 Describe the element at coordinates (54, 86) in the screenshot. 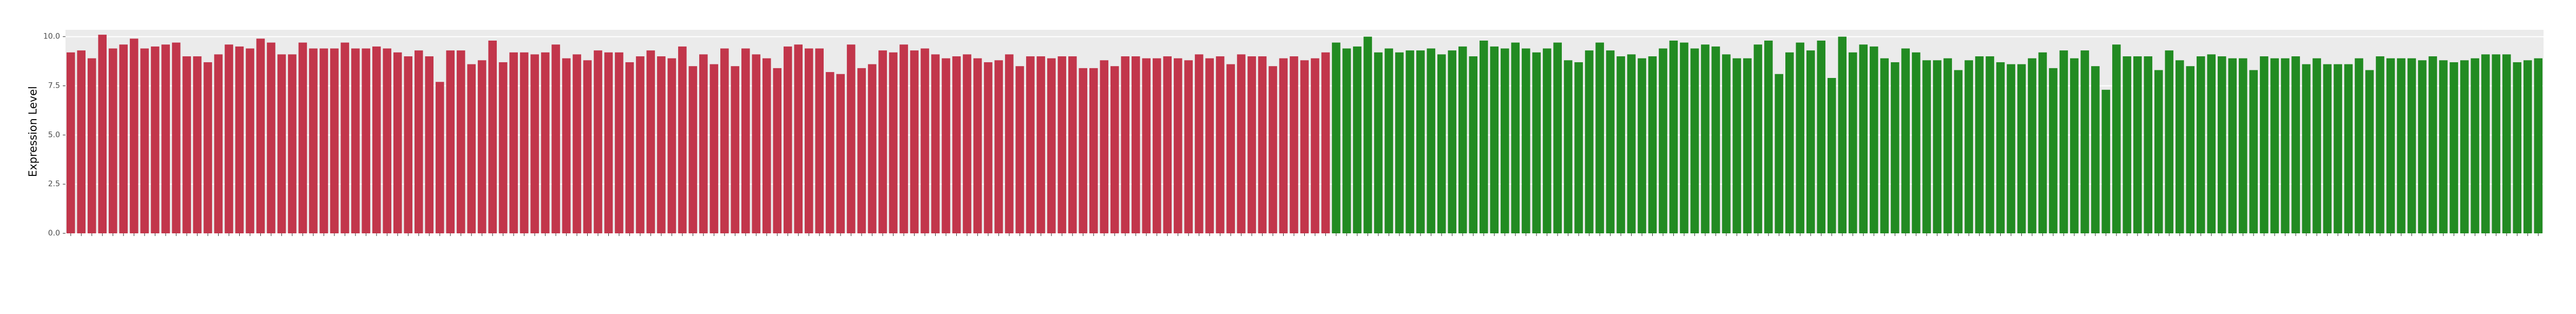

I see `y-tick-label: 7.5` at that location.